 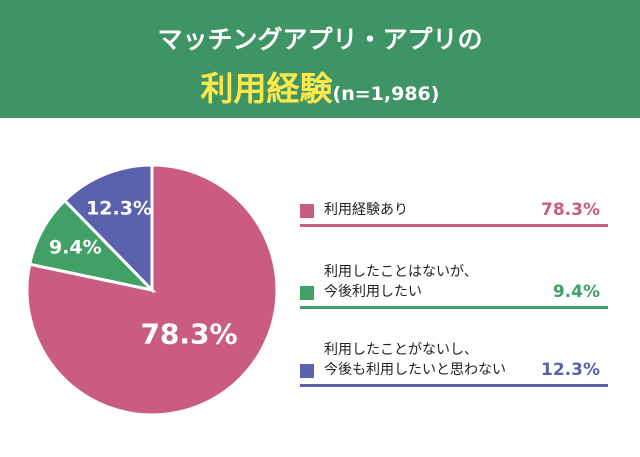 I want to click on title-line: 利用経験(n=1,986), so click(x=320, y=86).